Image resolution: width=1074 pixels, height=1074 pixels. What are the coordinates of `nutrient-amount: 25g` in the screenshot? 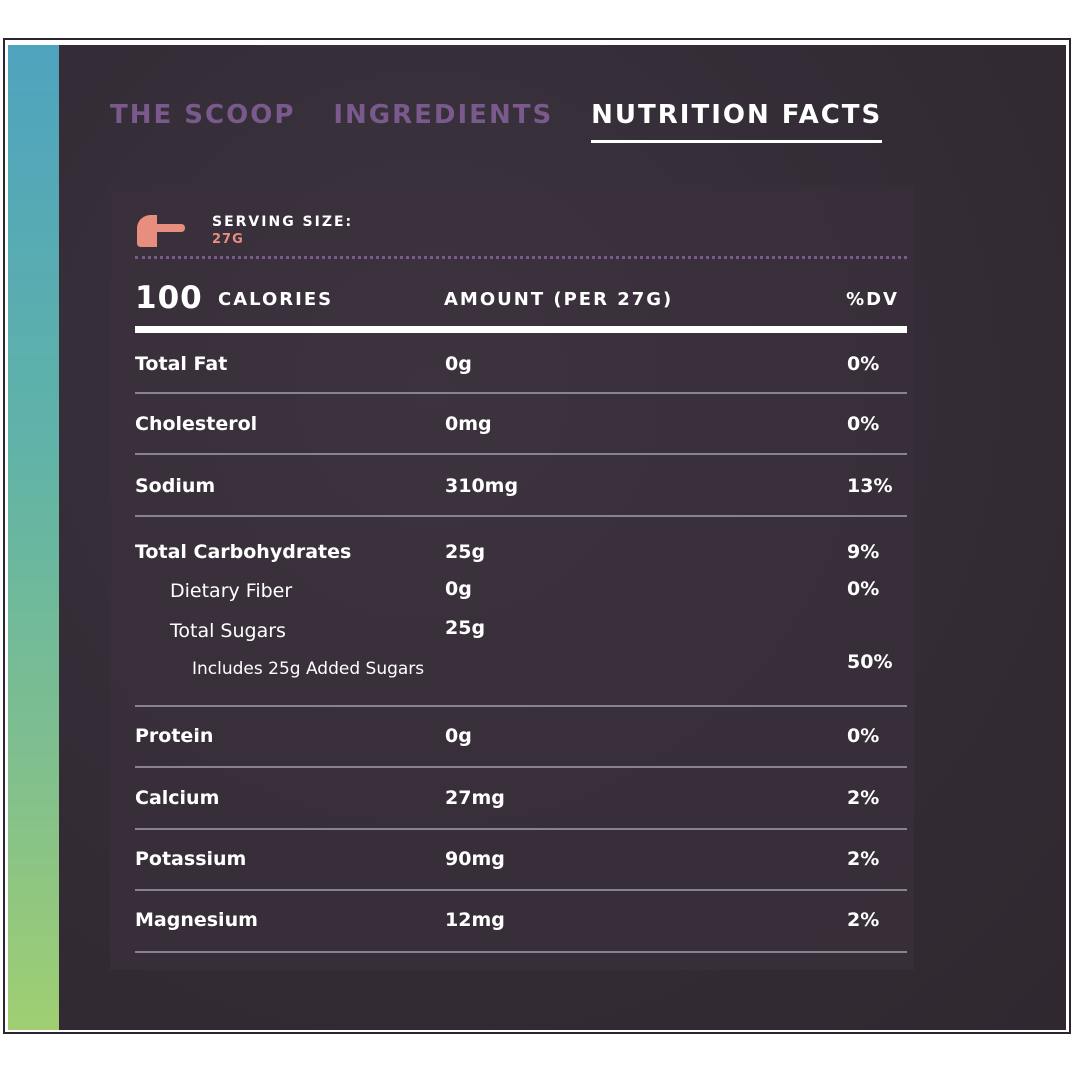 It's located at (465, 552).